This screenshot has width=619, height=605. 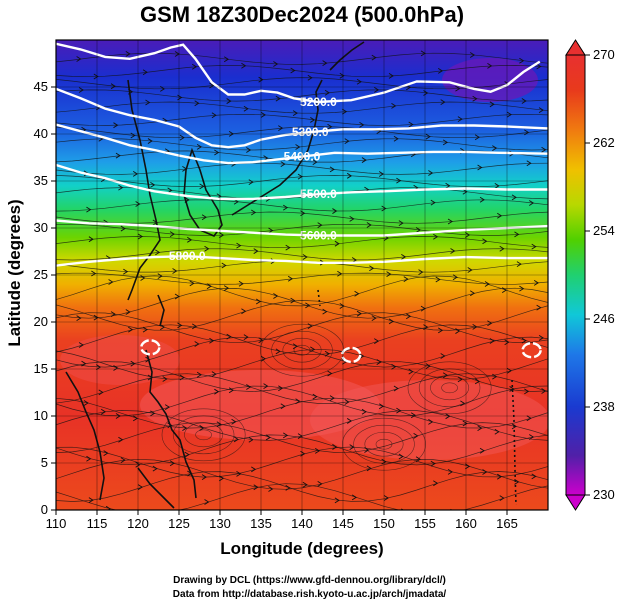 I want to click on y-tick-label: 30, so click(x=41, y=227).